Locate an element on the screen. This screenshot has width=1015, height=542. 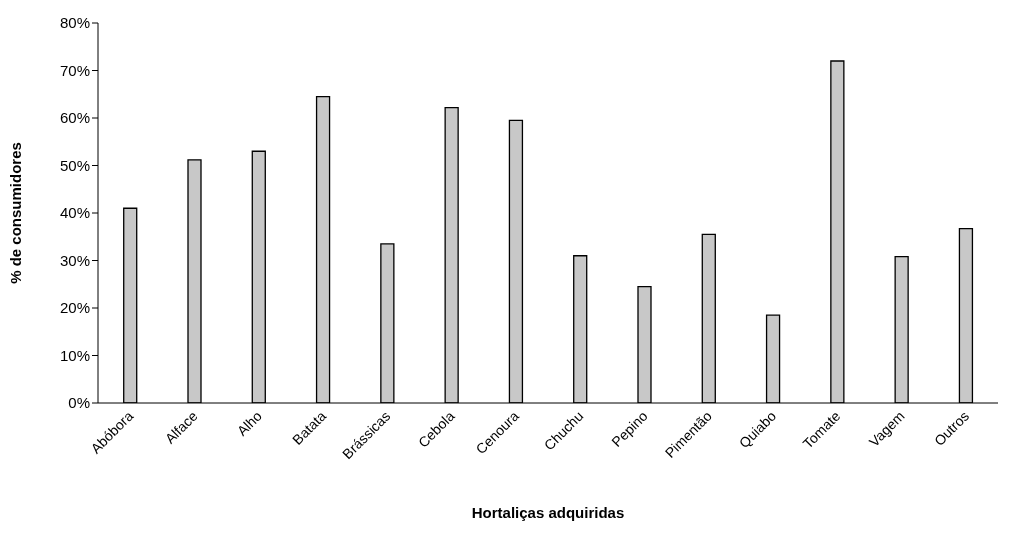
y-axis-title: % de consumidores is located at coordinates (16, 213).